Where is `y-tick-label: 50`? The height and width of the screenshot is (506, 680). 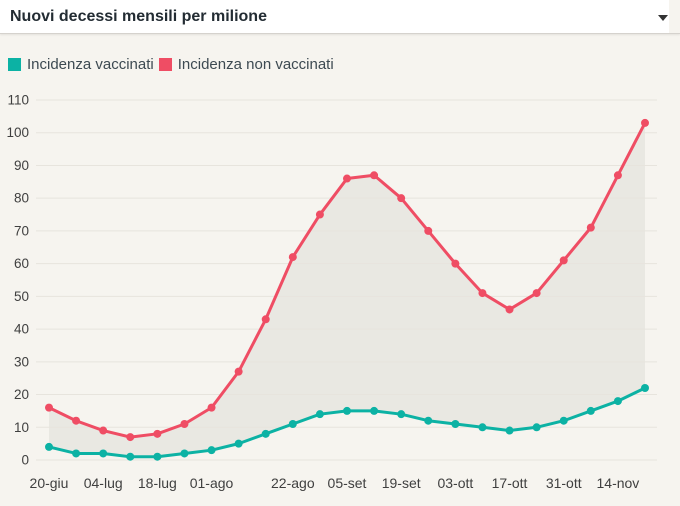
y-tick-label: 50 is located at coordinates (21, 296).